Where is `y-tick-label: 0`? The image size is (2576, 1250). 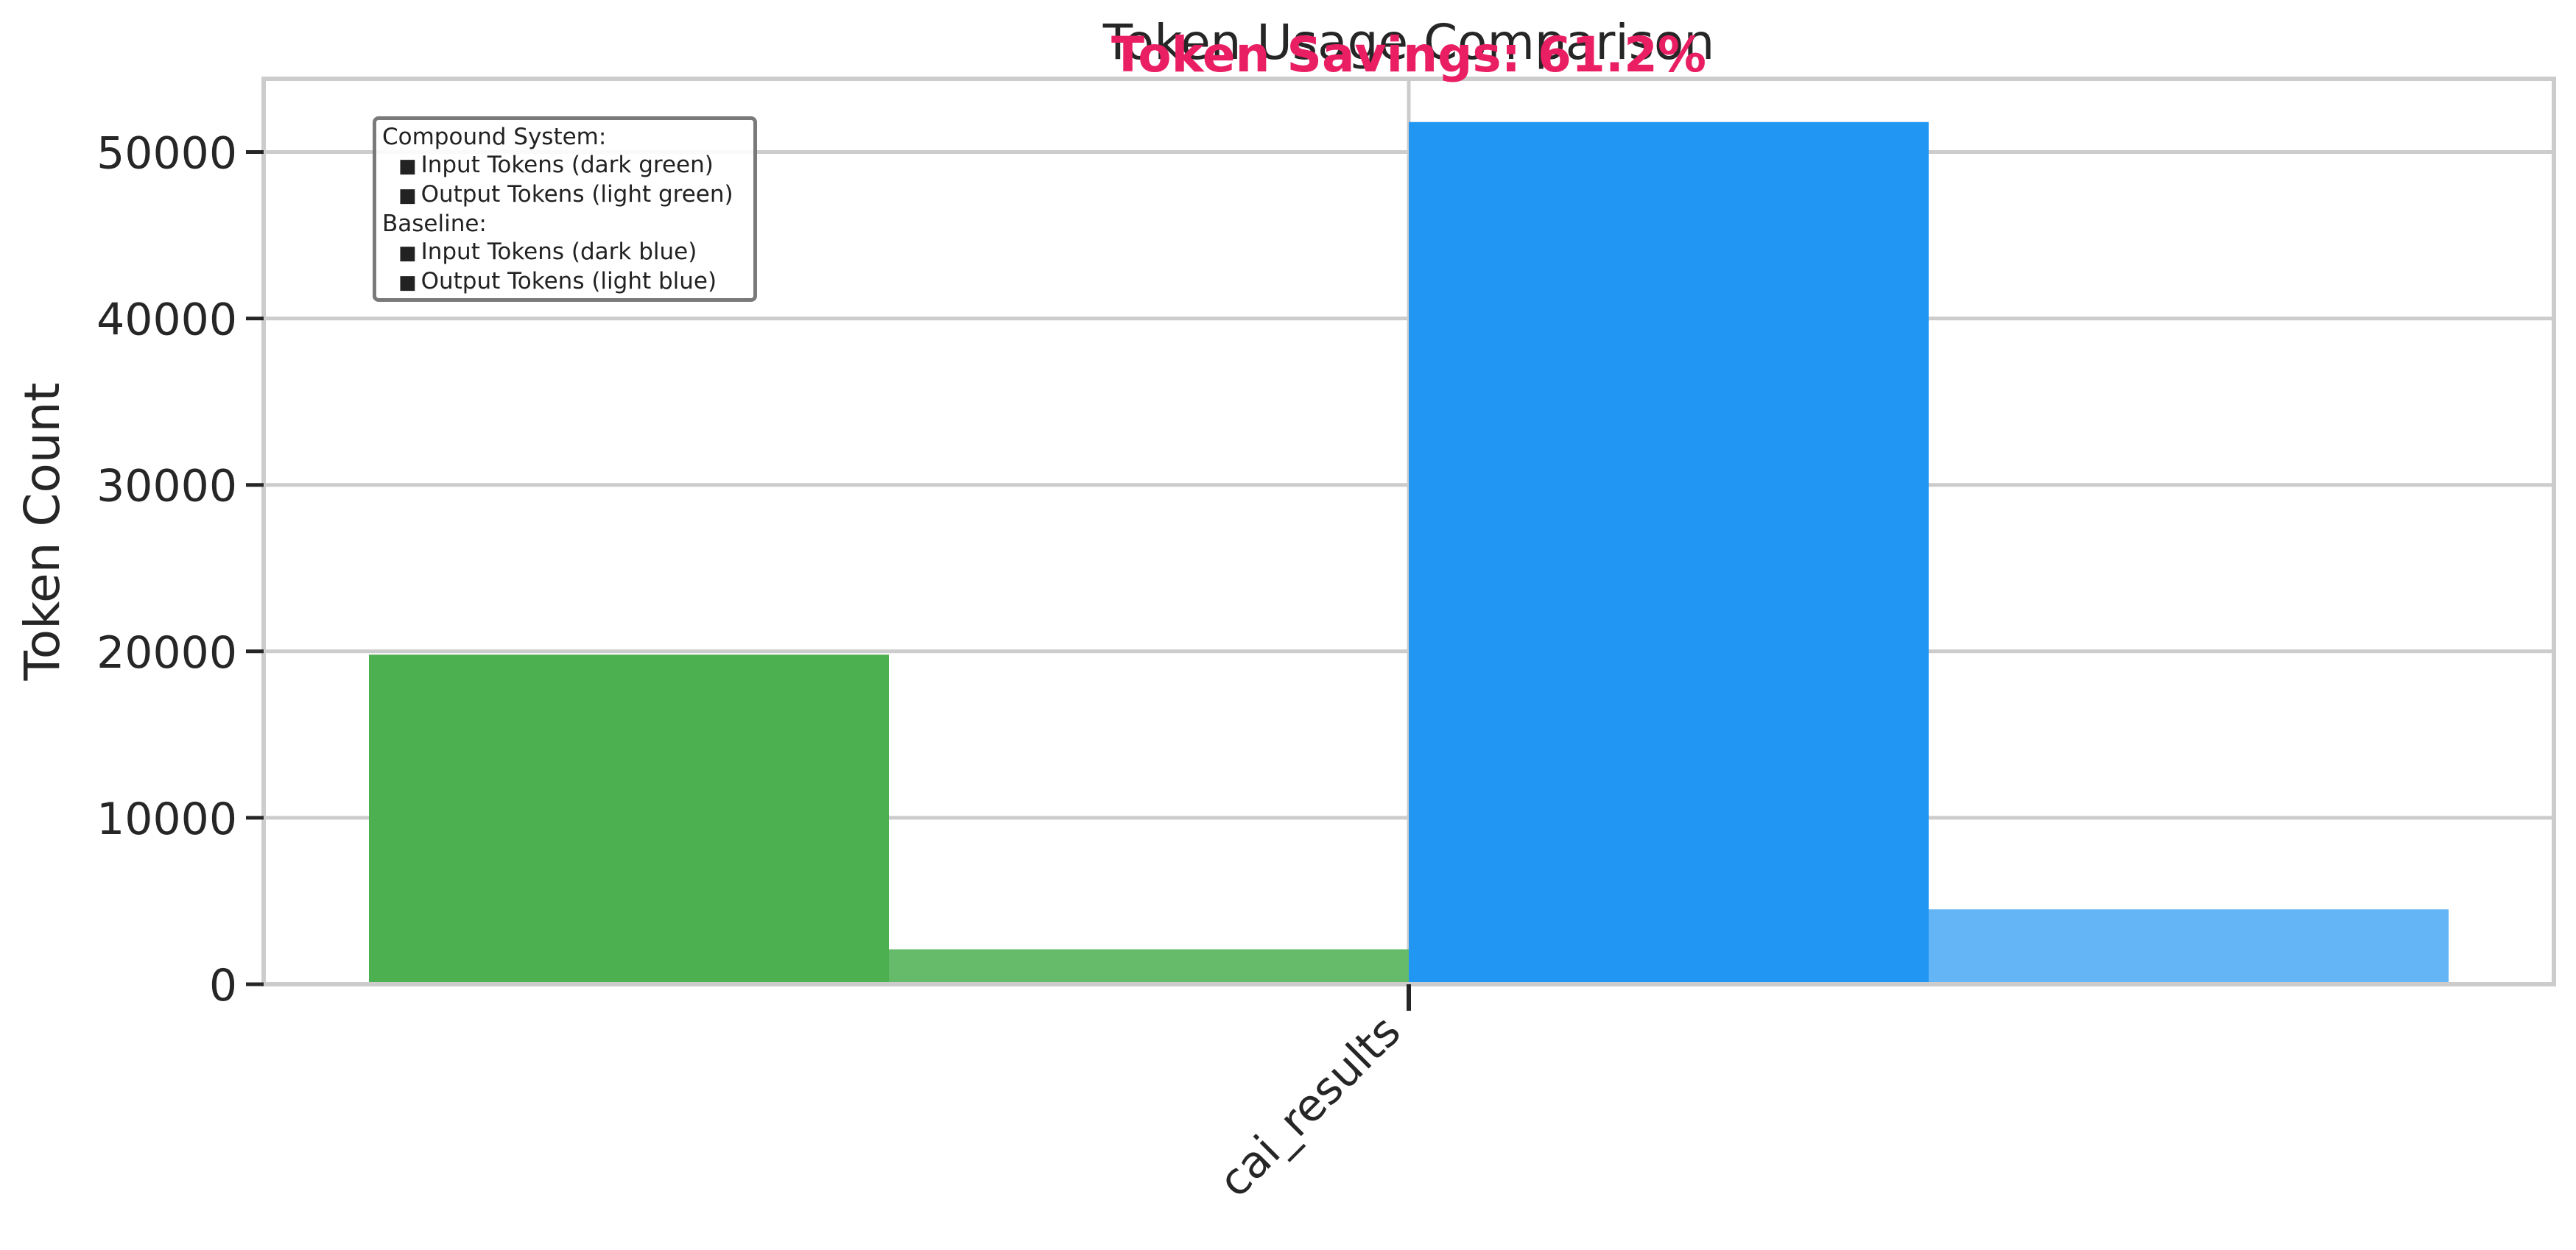
y-tick-label: 0 is located at coordinates (223, 986).